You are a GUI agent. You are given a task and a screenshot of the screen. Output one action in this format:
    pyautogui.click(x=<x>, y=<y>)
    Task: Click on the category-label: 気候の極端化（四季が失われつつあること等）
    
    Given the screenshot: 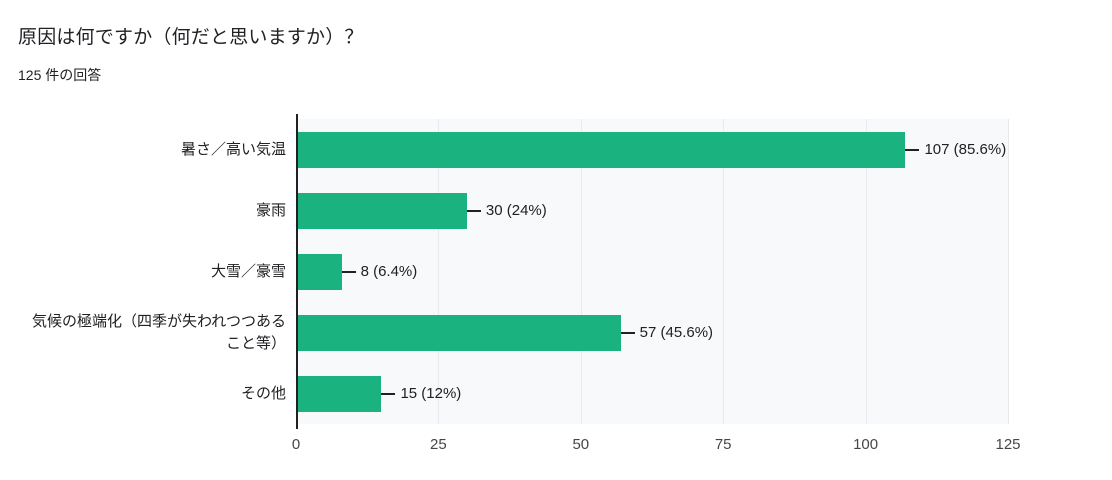 What is the action you would take?
    pyautogui.click(x=159, y=332)
    